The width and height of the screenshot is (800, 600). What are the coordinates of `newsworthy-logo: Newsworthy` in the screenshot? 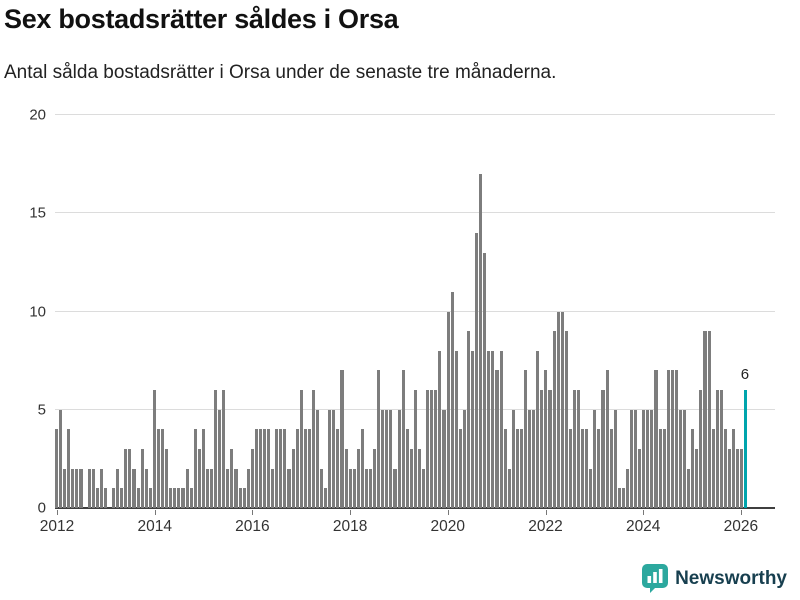 It's located at (714, 578).